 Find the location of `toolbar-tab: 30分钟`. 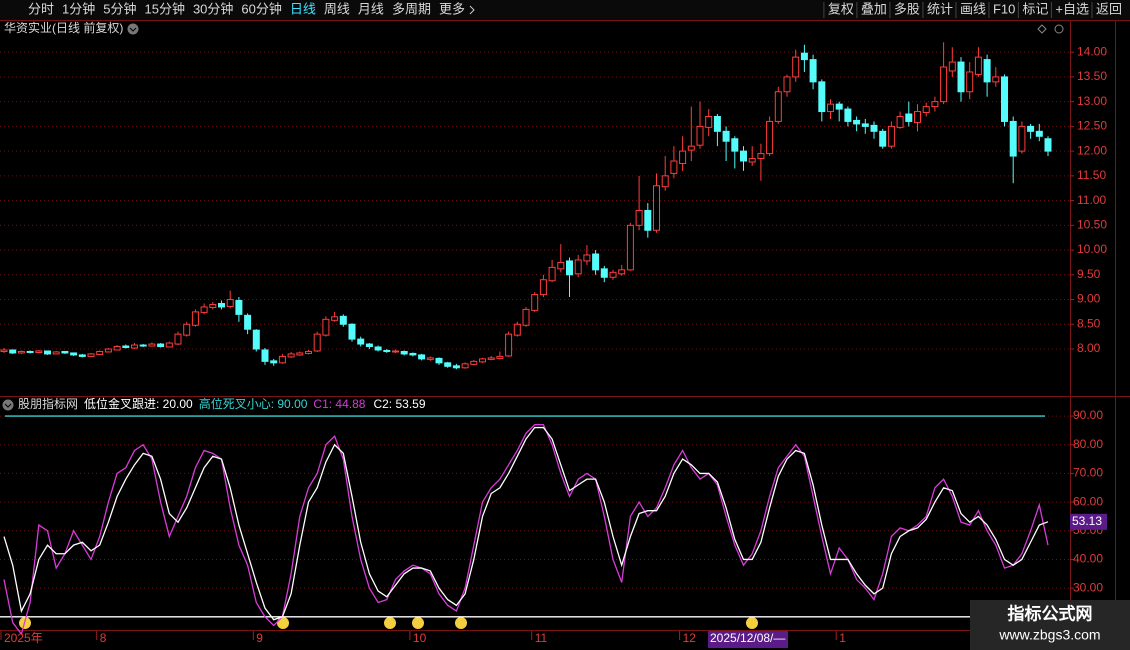

toolbar-tab: 30分钟 is located at coordinates (213, 8).